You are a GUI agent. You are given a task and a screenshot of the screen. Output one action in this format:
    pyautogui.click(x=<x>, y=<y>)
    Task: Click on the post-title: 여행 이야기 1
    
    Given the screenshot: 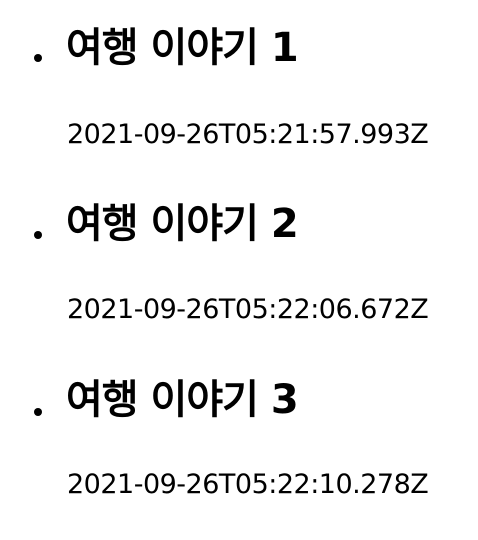 What is the action you would take?
    pyautogui.click(x=182, y=48)
    